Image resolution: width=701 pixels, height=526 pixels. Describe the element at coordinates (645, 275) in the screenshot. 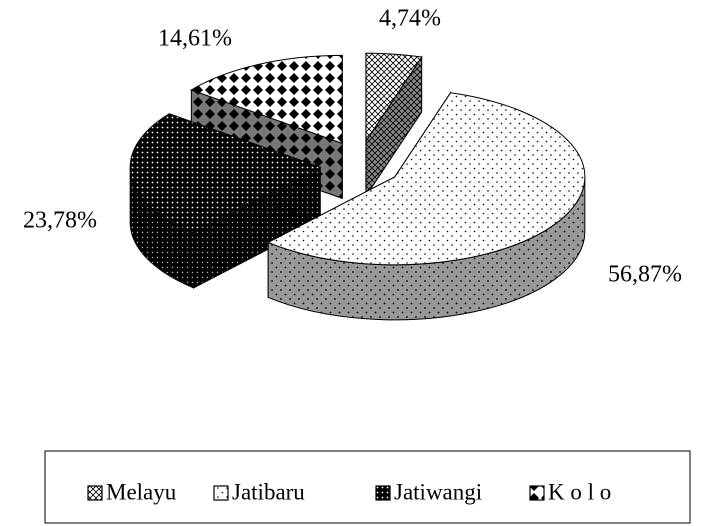

I see `data-label: 56,87%` at that location.